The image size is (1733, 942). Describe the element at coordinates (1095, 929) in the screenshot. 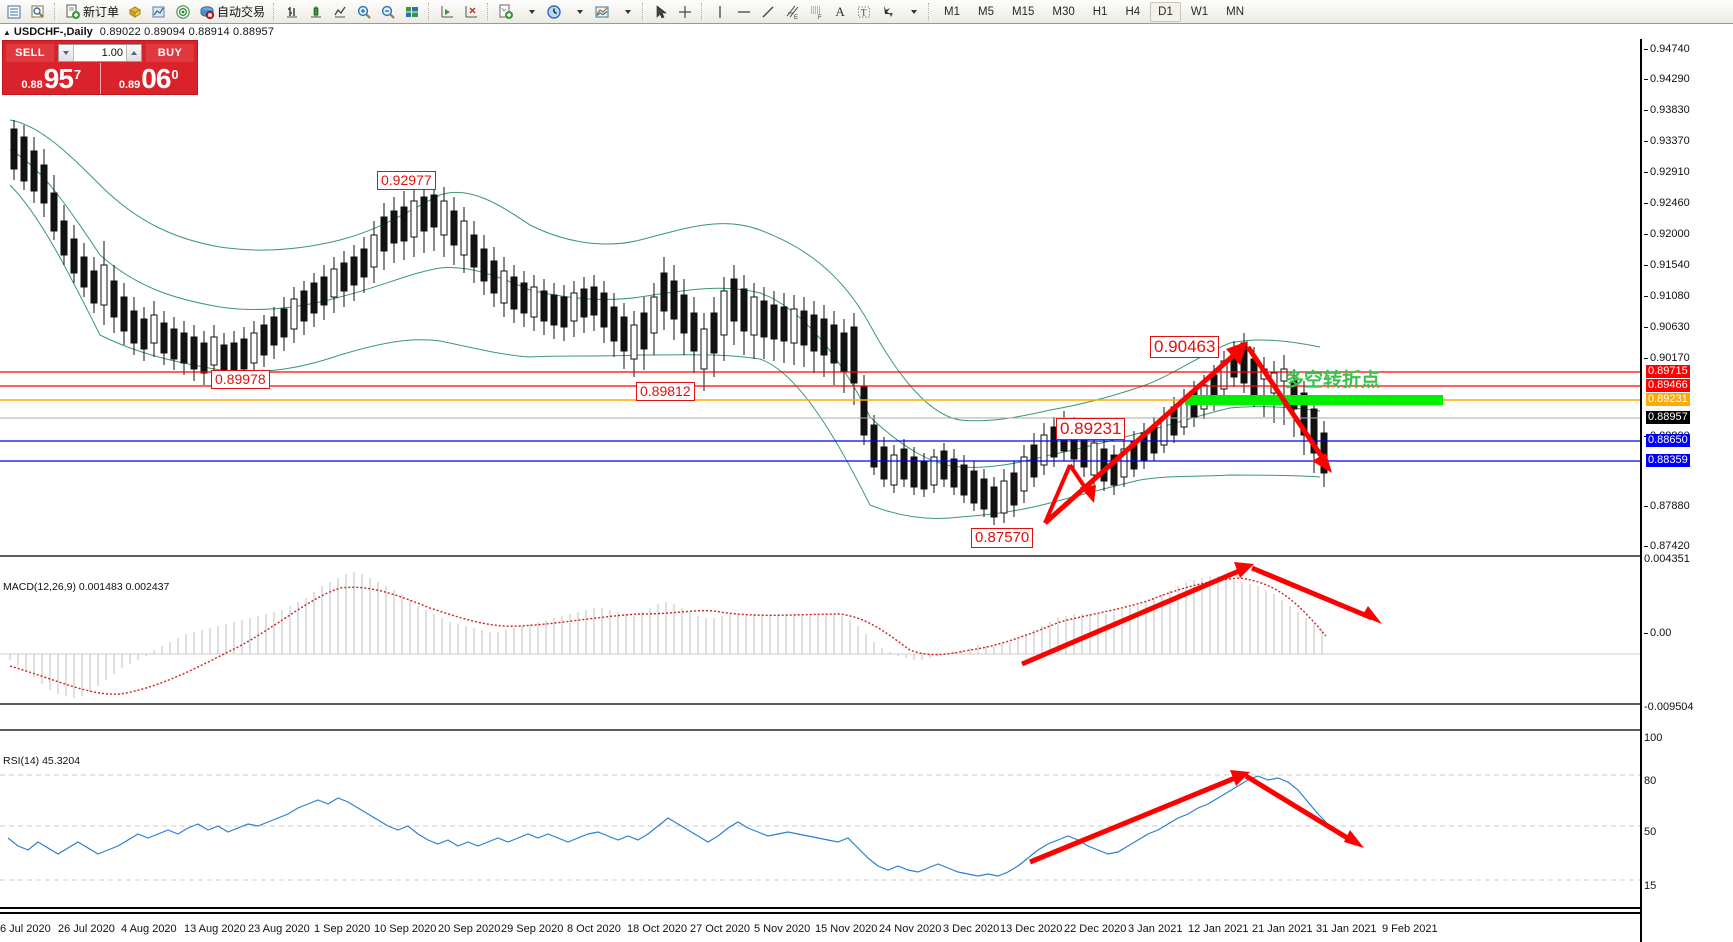

I see `date-tick: 22 Dec 2020` at that location.